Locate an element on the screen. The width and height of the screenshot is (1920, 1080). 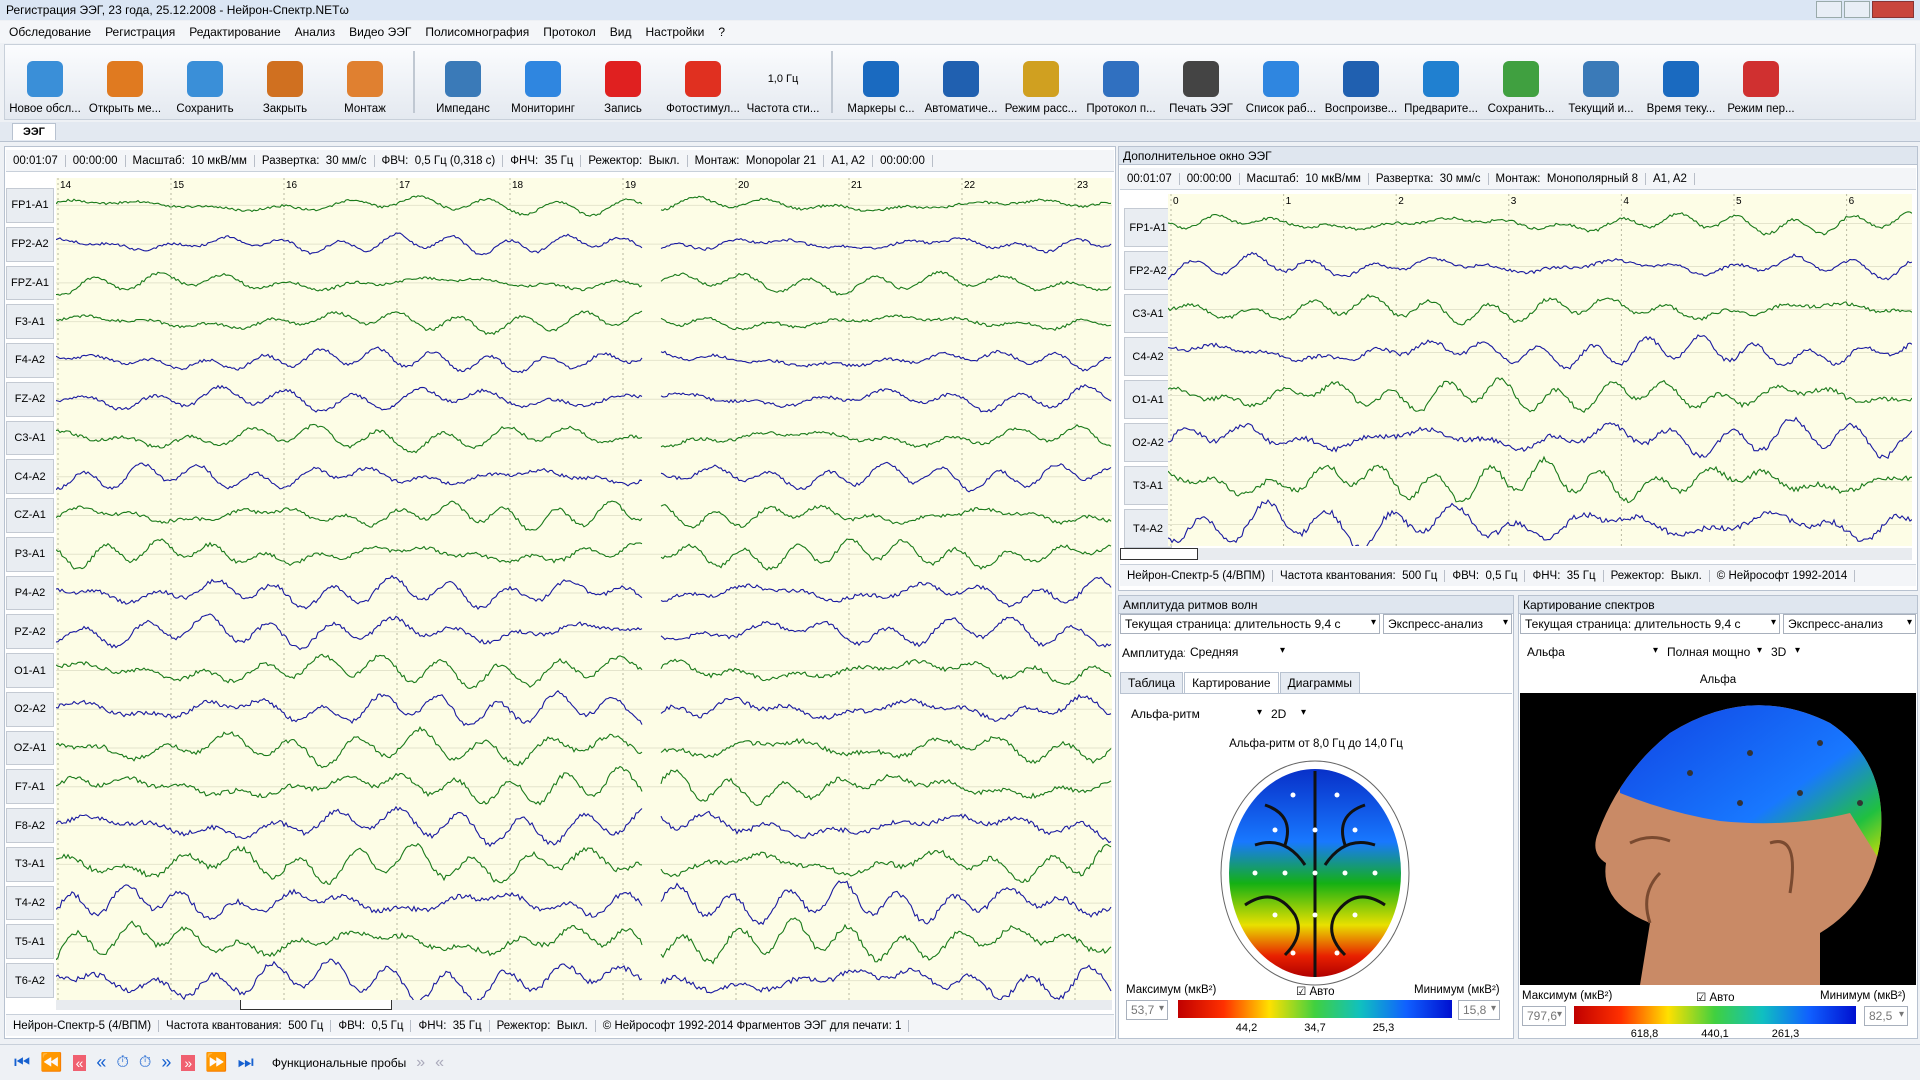
tab: ЭЭГ is located at coordinates (34, 131).